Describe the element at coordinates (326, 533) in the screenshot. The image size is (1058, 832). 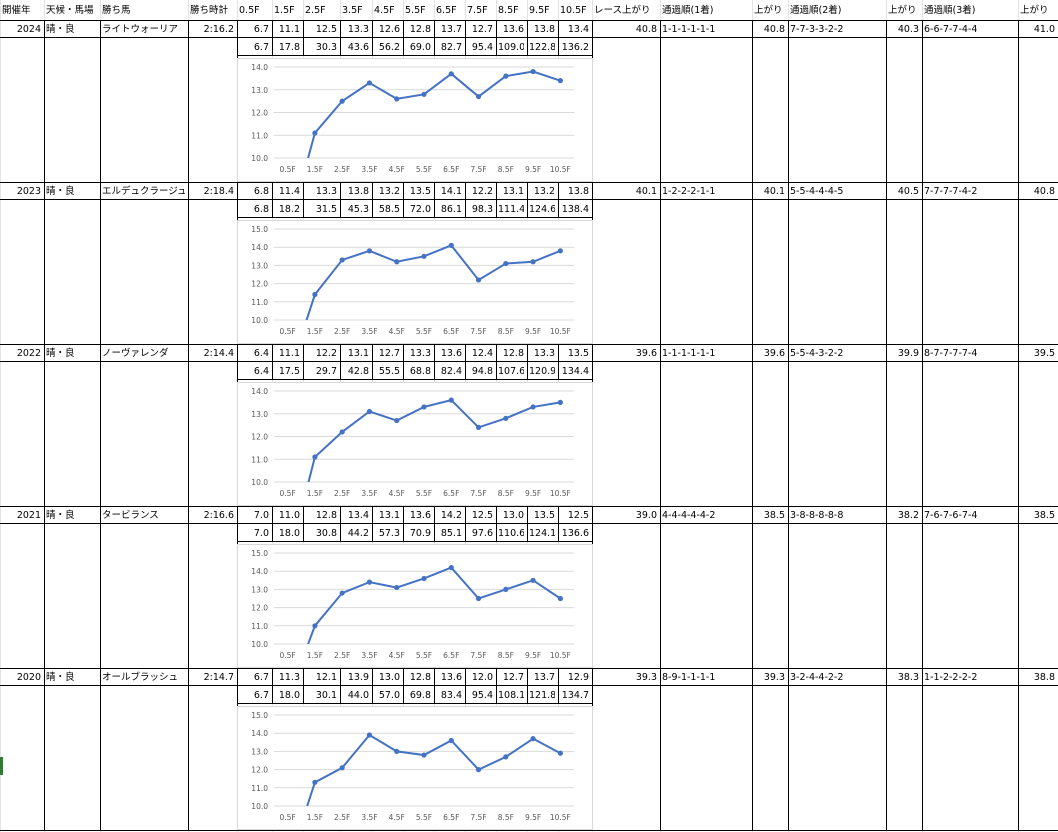
I see `cumulative-time-cell: 30.8` at that location.